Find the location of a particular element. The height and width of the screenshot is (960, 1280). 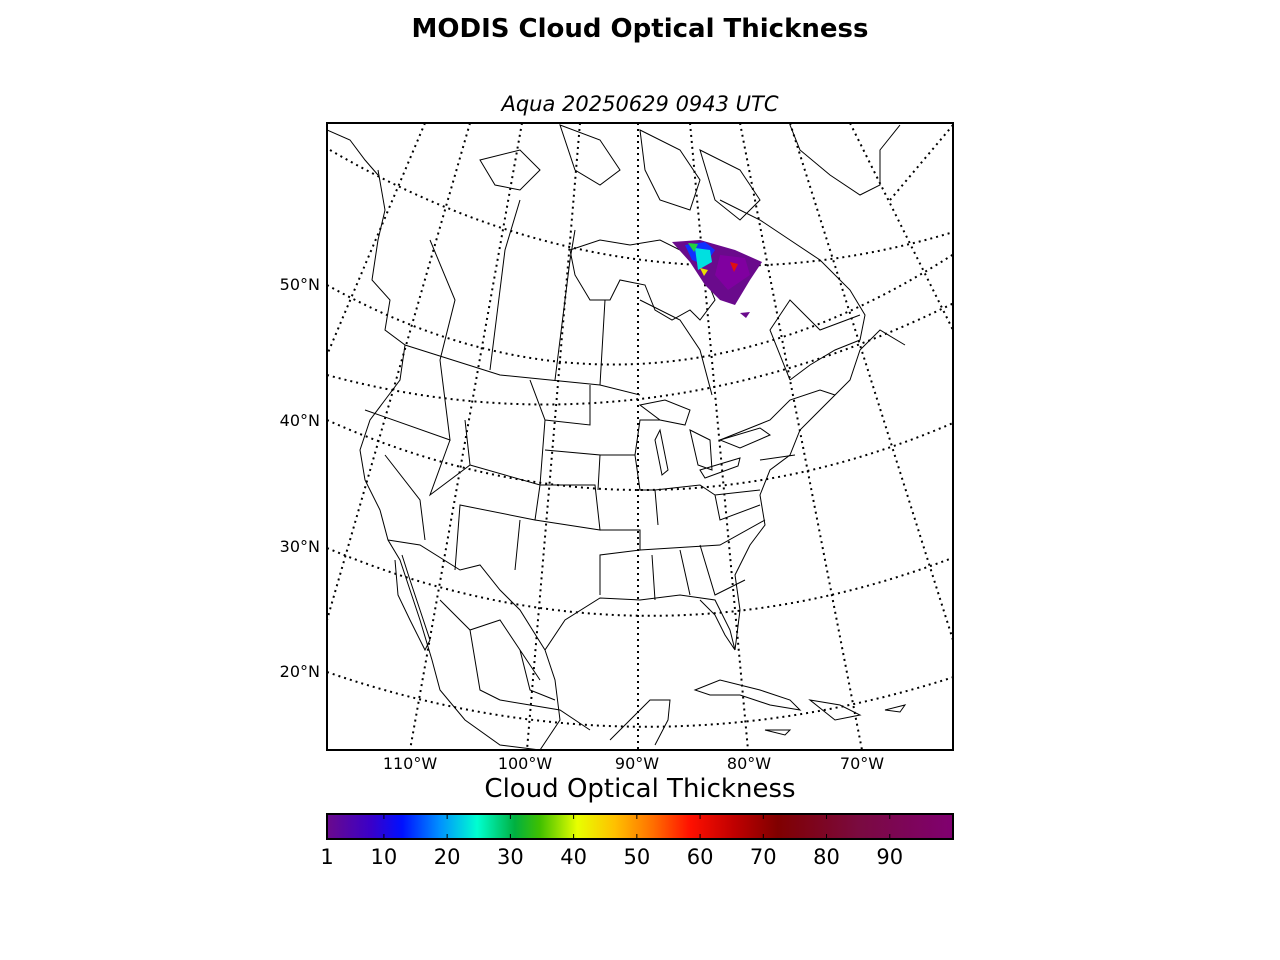

alaska-coastline is located at coordinates (353, 152).